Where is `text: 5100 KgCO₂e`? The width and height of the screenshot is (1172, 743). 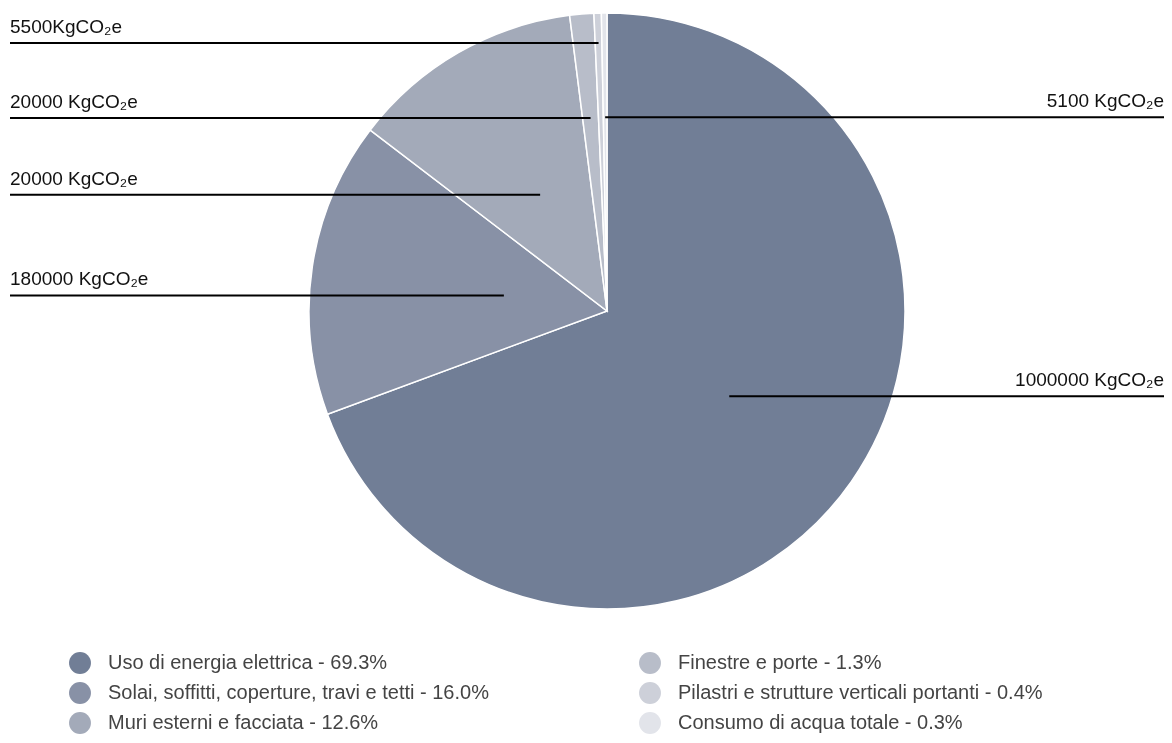 text: 5100 KgCO₂e is located at coordinates (1105, 101).